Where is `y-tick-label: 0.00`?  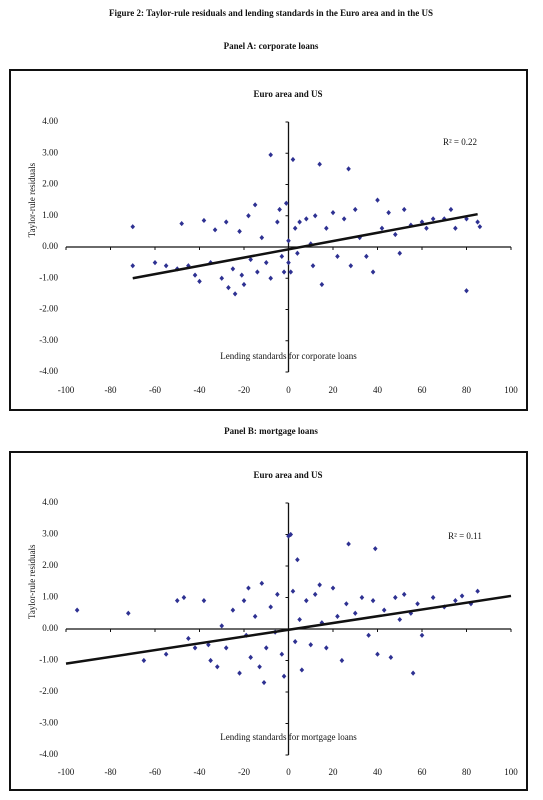 y-tick-label: 0.00 is located at coordinates (50, 628).